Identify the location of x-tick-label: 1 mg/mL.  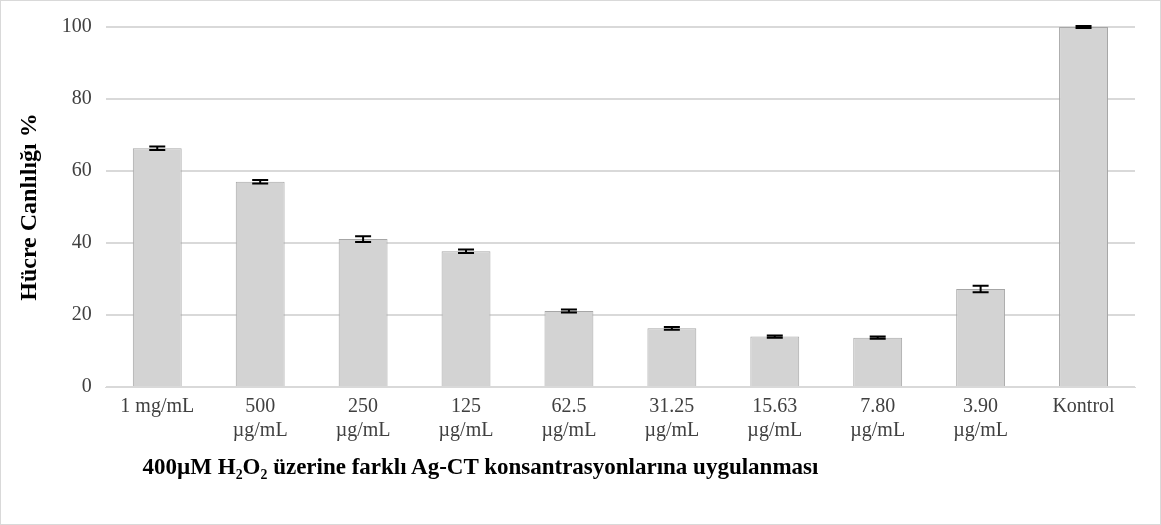
(157, 406).